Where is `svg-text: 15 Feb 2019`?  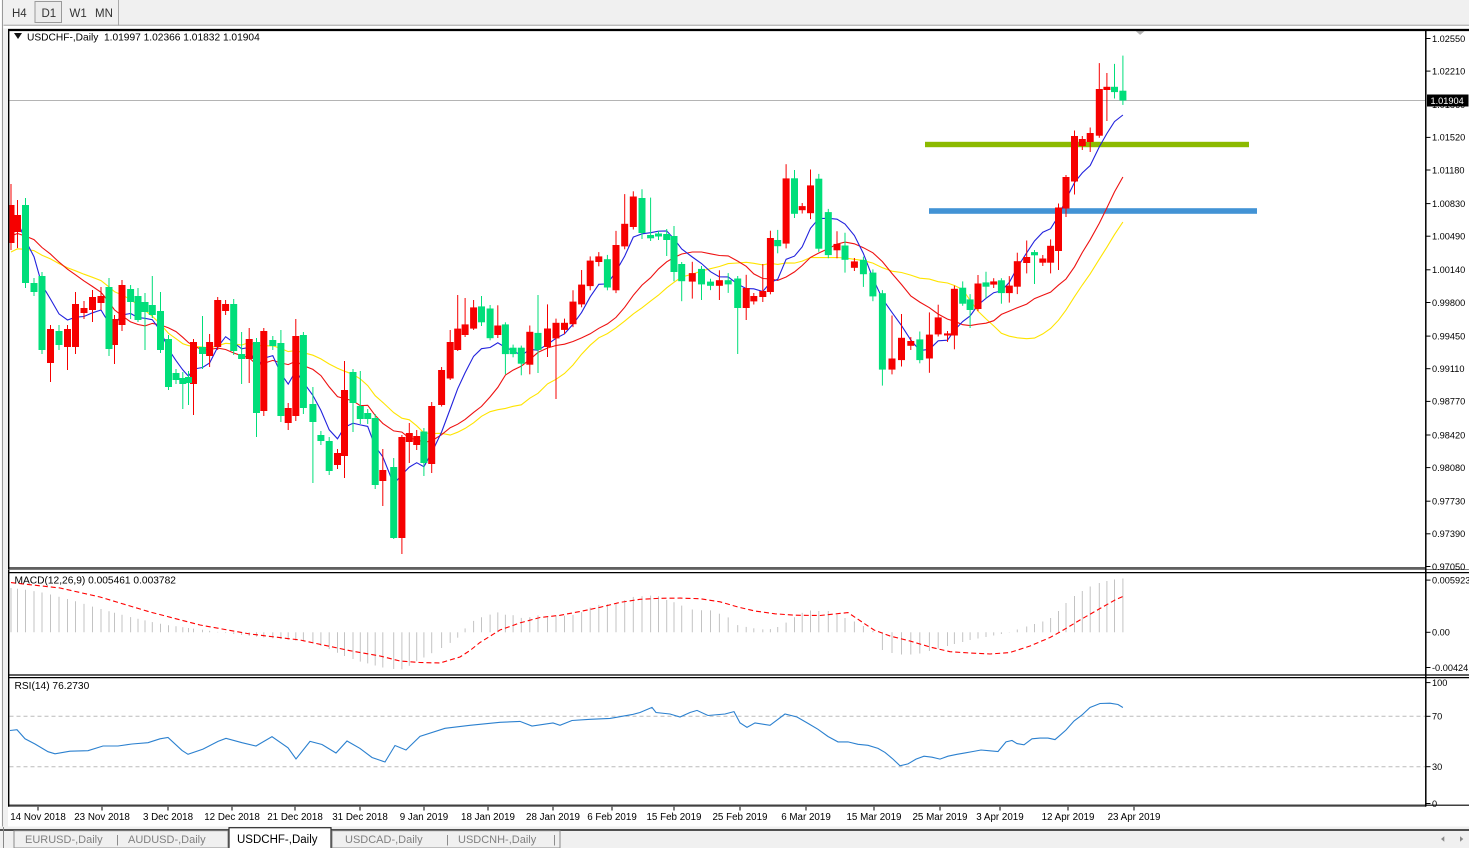
svg-text: 15 Feb 2019 is located at coordinates (673, 817).